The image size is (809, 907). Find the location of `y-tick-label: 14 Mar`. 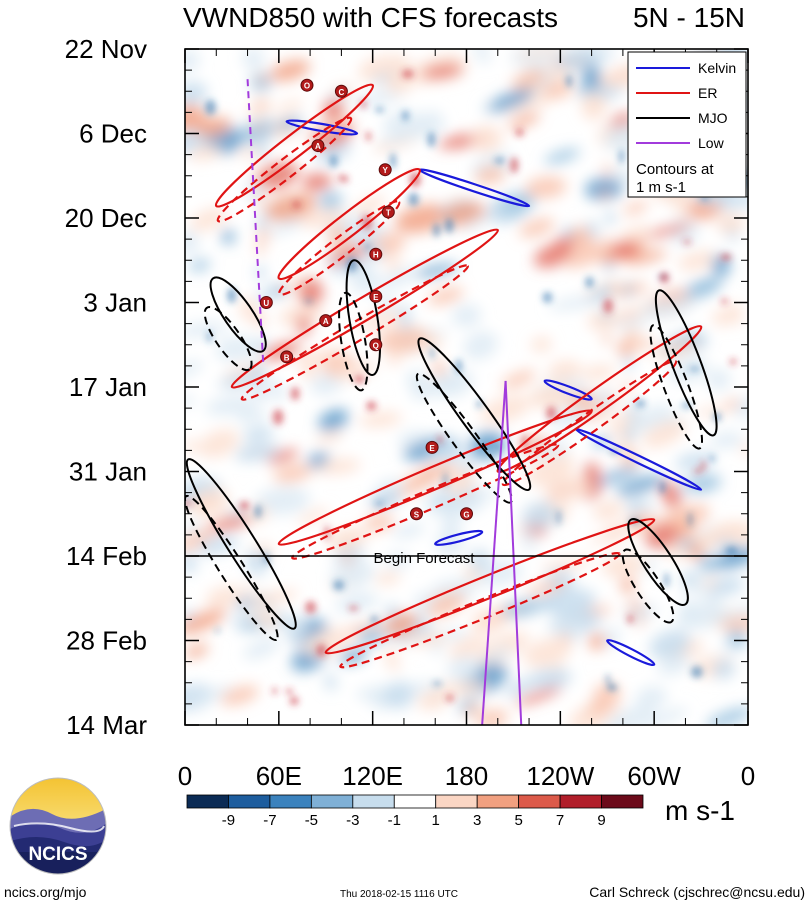

y-tick-label: 14 Mar is located at coordinates (106, 725).